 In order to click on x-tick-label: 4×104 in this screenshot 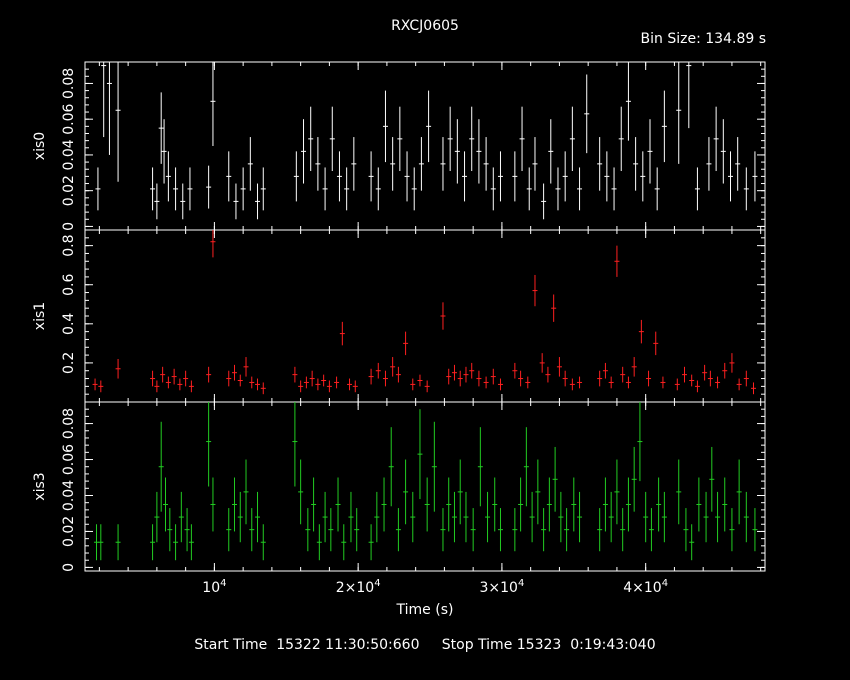, I will do `click(645, 587)`.